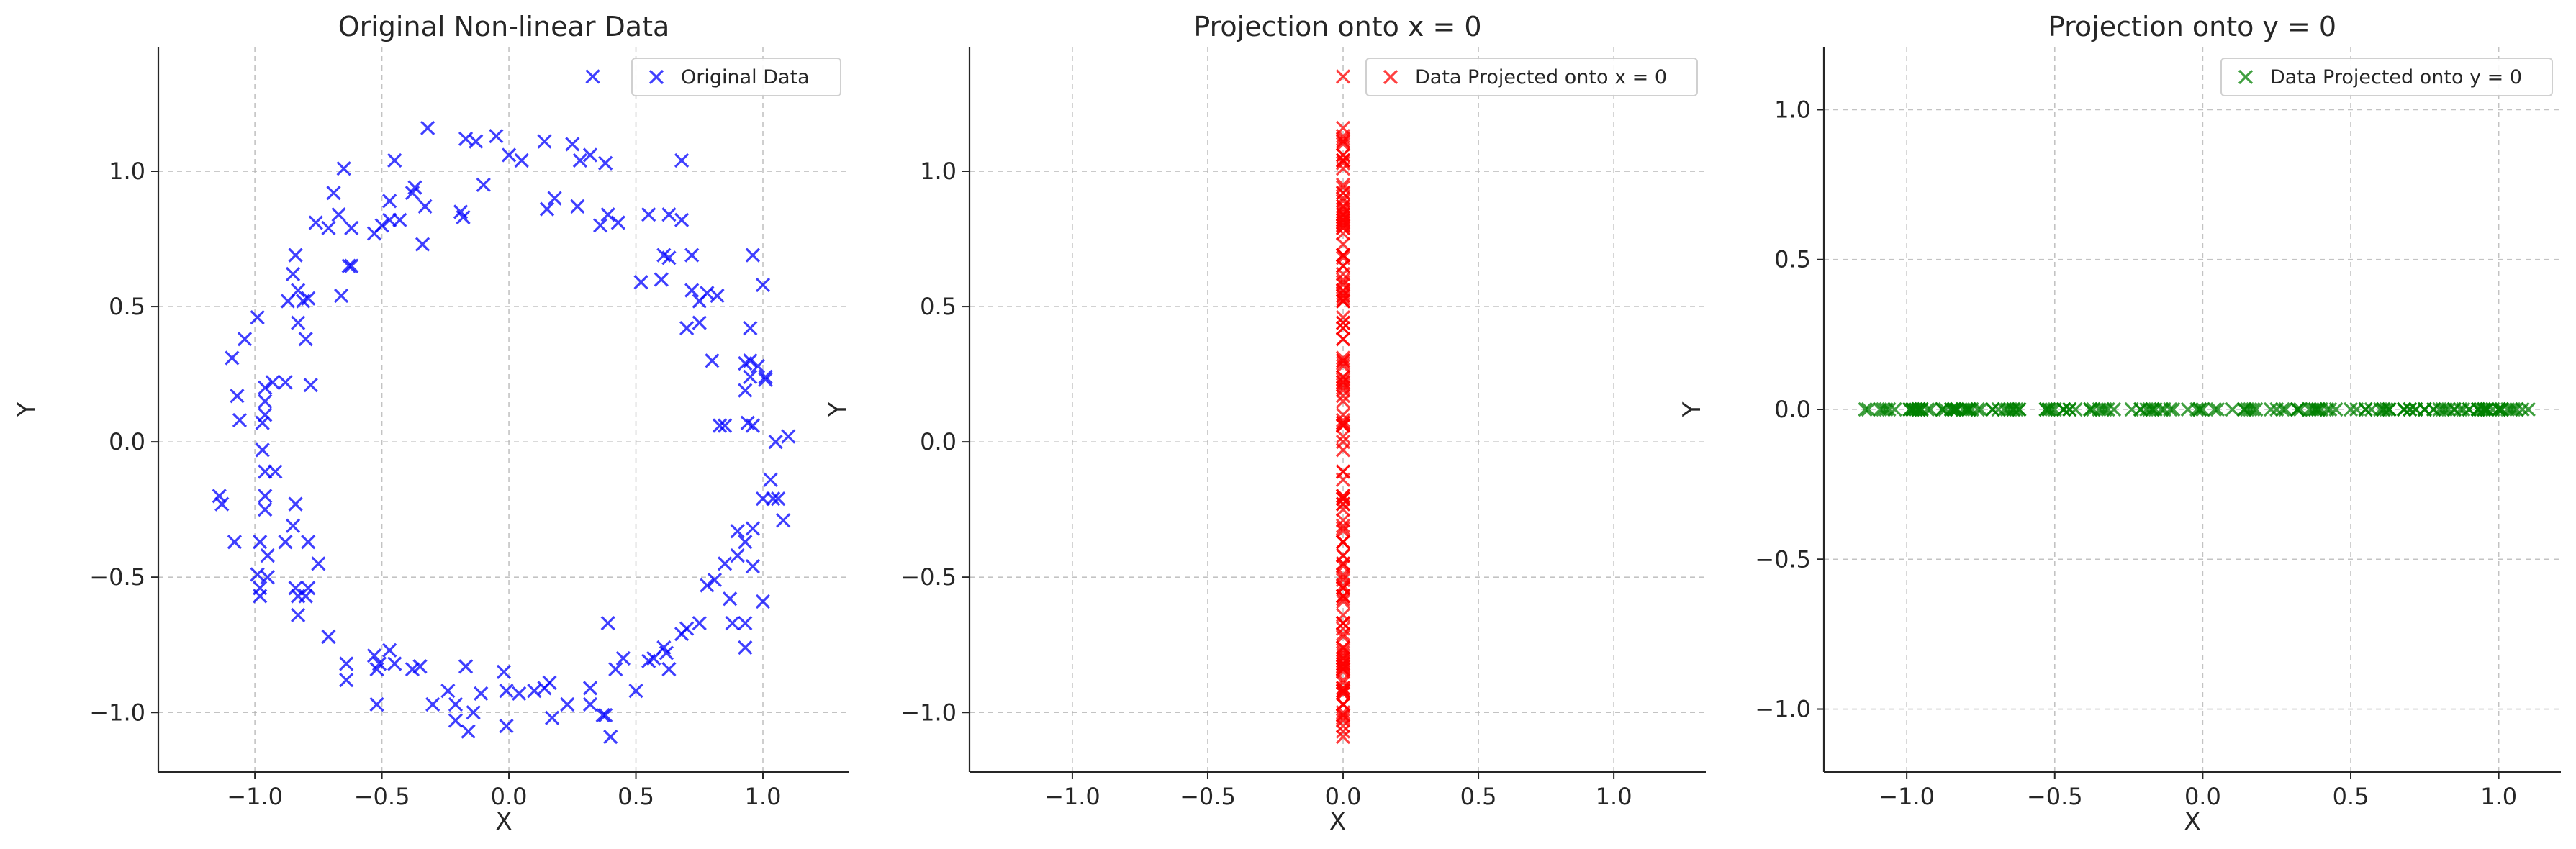 The image size is (2576, 849). Describe the element at coordinates (1783, 710) in the screenshot. I see `y-tick-label: −1.0` at that location.